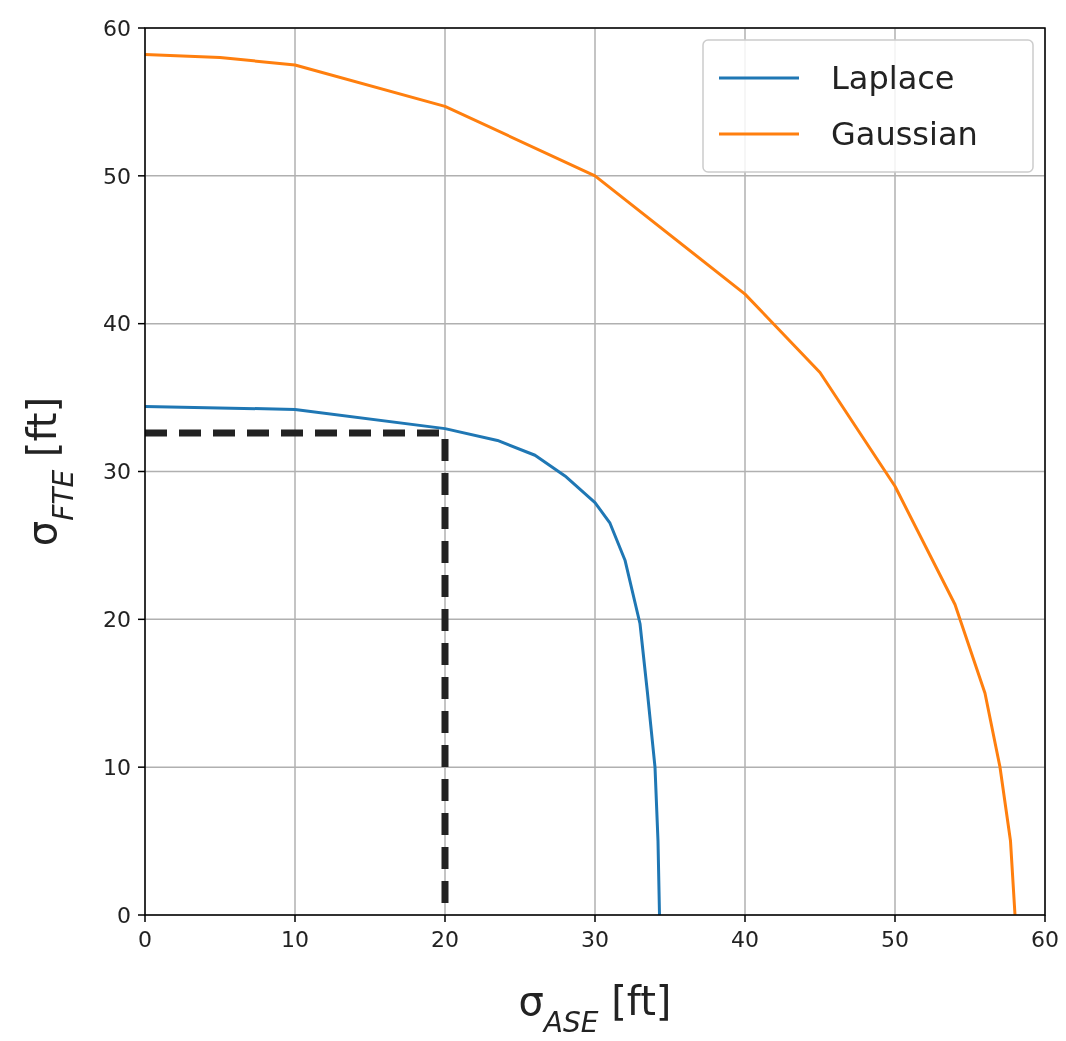 The height and width of the screenshot is (1041, 1066). Describe the element at coordinates (117, 472) in the screenshot. I see `y-tick-label: 30` at that location.